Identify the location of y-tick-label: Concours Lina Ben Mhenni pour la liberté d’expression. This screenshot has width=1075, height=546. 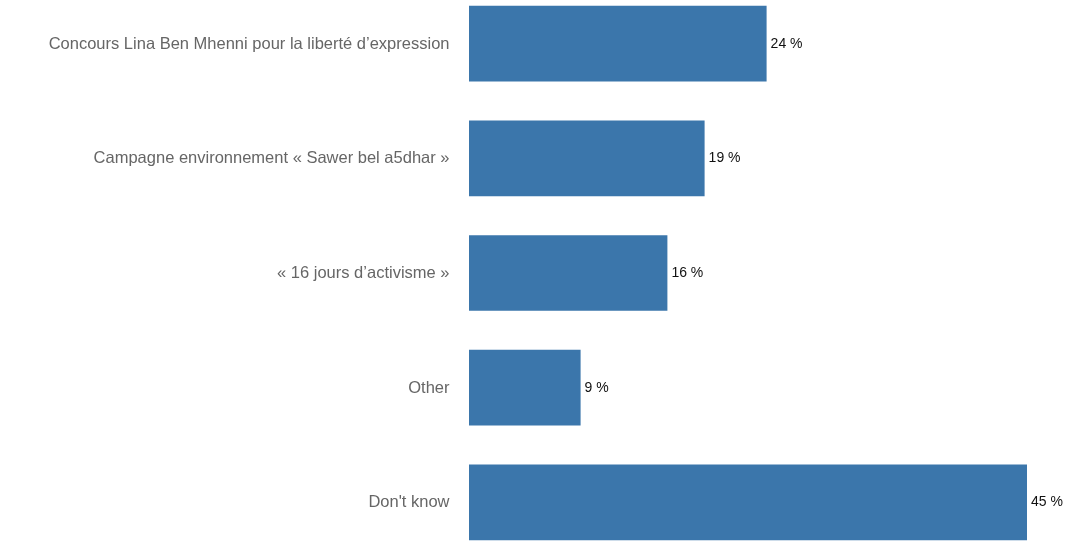
(249, 42).